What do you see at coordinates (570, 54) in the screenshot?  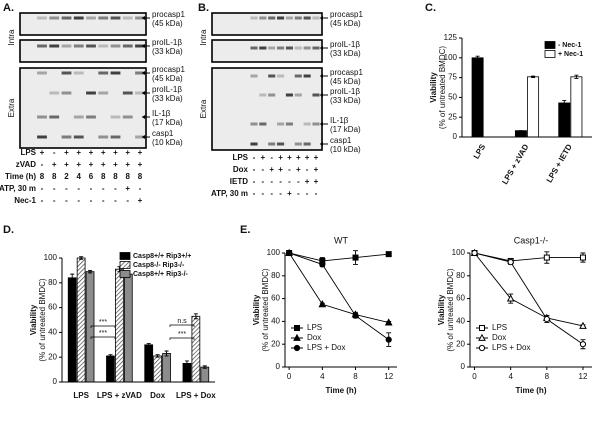 I see `legend-label: + Nec-1` at bounding box center [570, 54].